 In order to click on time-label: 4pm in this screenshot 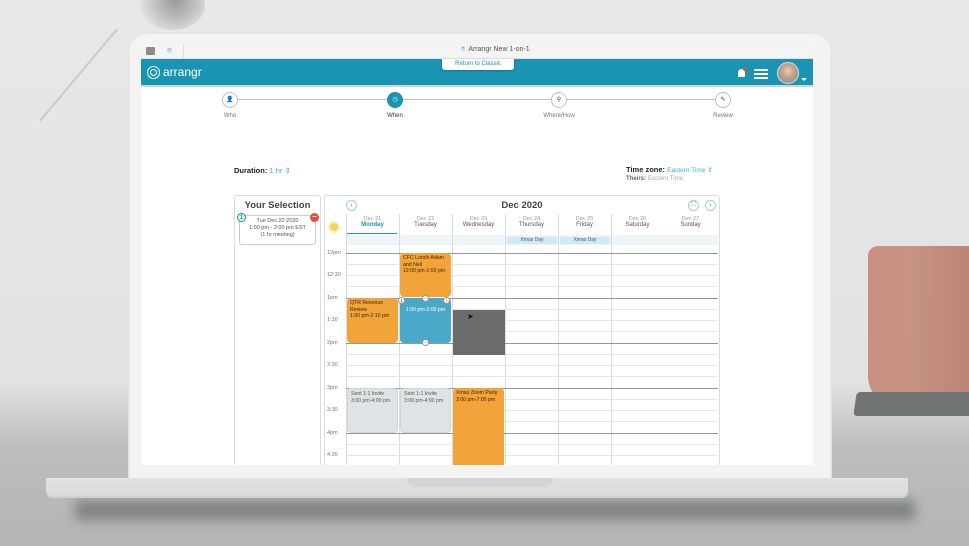, I will do `click(332, 433)`.